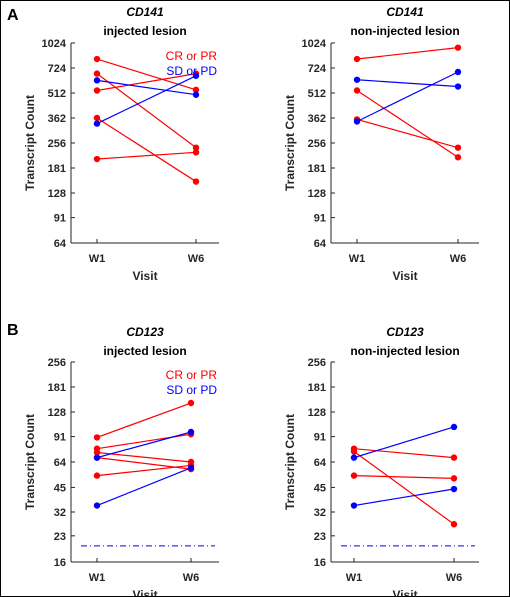 The height and width of the screenshot is (597, 510). What do you see at coordinates (57, 119) in the screenshot?
I see `y-tick-label: 362` at bounding box center [57, 119].